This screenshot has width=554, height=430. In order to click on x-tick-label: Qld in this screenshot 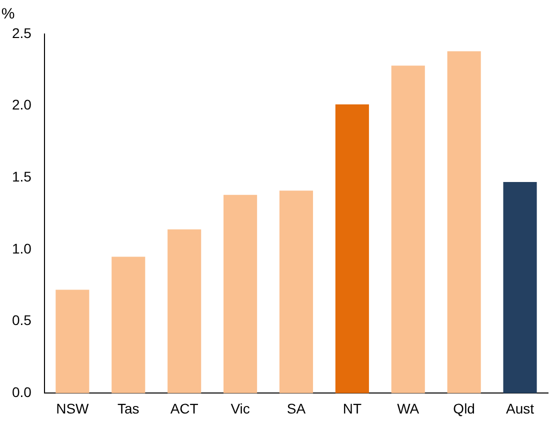, I will do `click(464, 408)`.